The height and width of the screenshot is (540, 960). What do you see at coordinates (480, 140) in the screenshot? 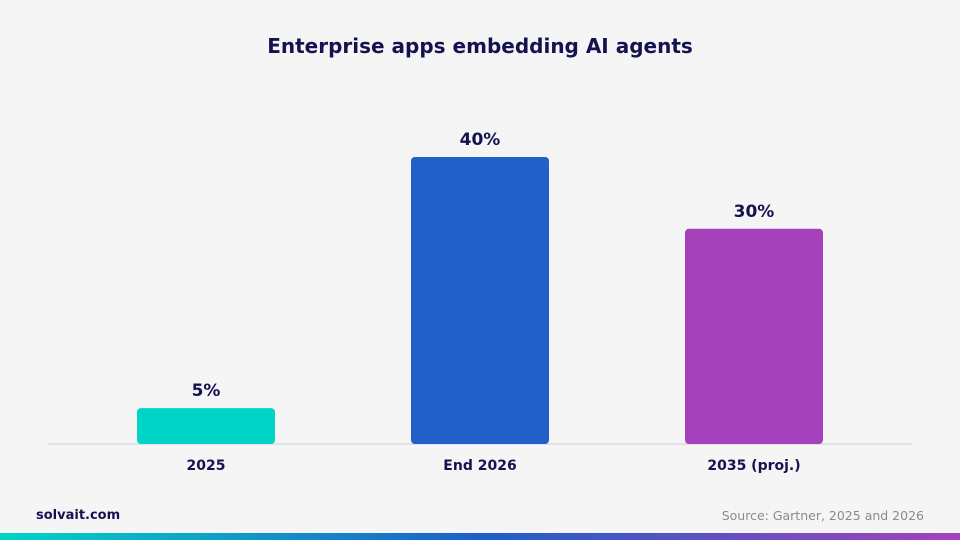
I see `data-label-2: 40%` at bounding box center [480, 140].